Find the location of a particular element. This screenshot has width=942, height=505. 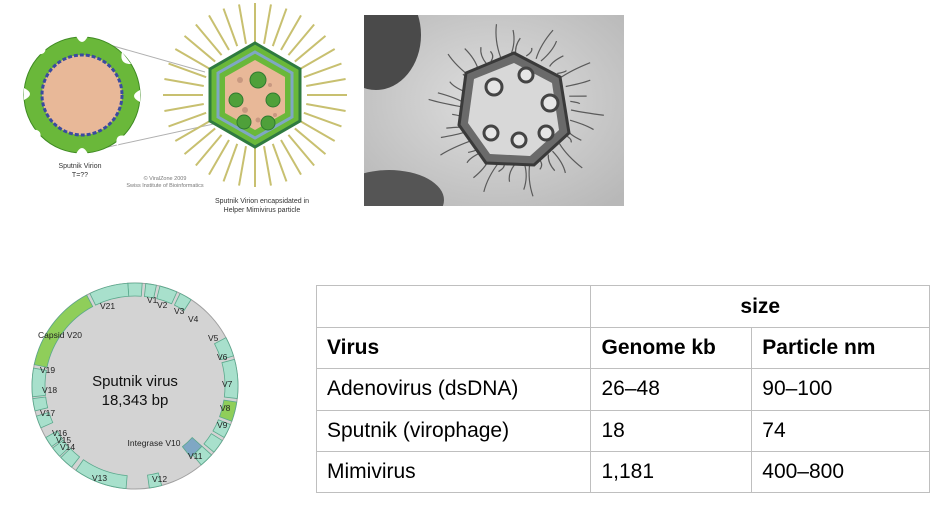

orf-label: V1 is located at coordinates (152, 300).